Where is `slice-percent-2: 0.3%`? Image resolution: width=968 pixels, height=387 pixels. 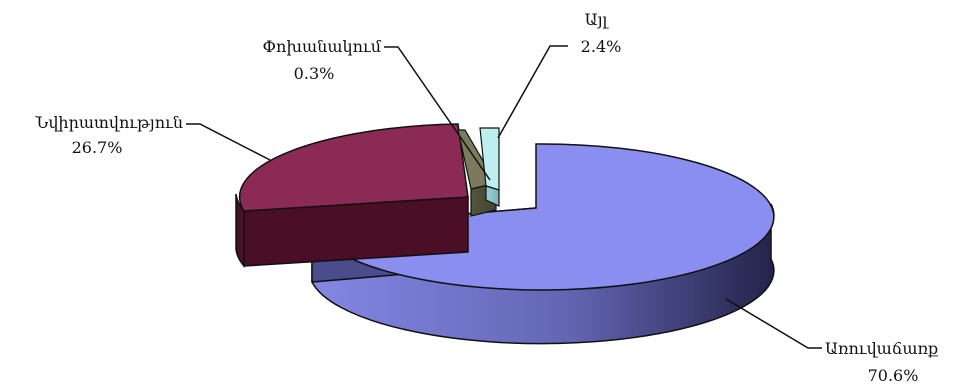
slice-percent-2: 0.3% is located at coordinates (314, 73).